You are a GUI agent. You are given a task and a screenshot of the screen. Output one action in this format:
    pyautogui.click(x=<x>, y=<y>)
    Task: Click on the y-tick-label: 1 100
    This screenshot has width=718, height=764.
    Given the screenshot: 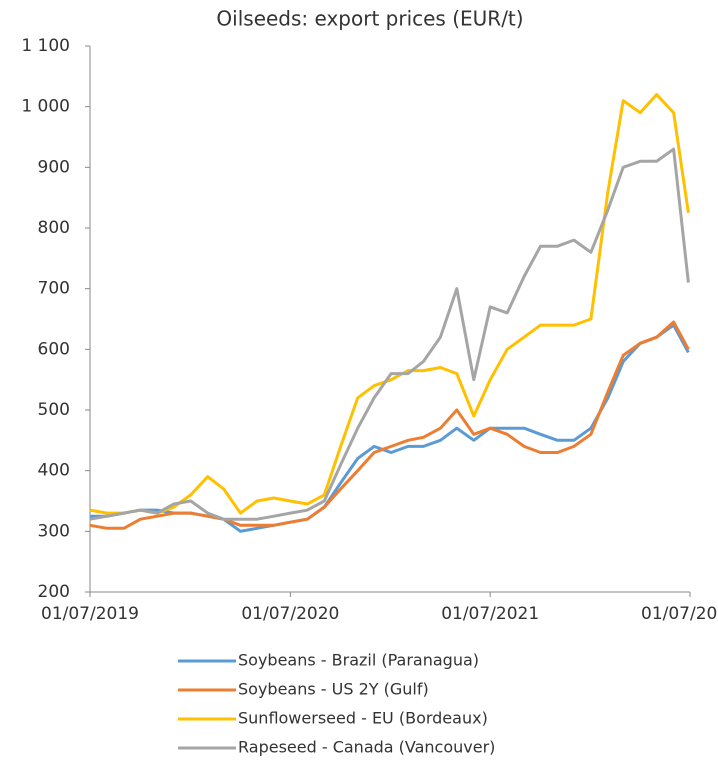 What is the action you would take?
    pyautogui.click(x=45, y=46)
    